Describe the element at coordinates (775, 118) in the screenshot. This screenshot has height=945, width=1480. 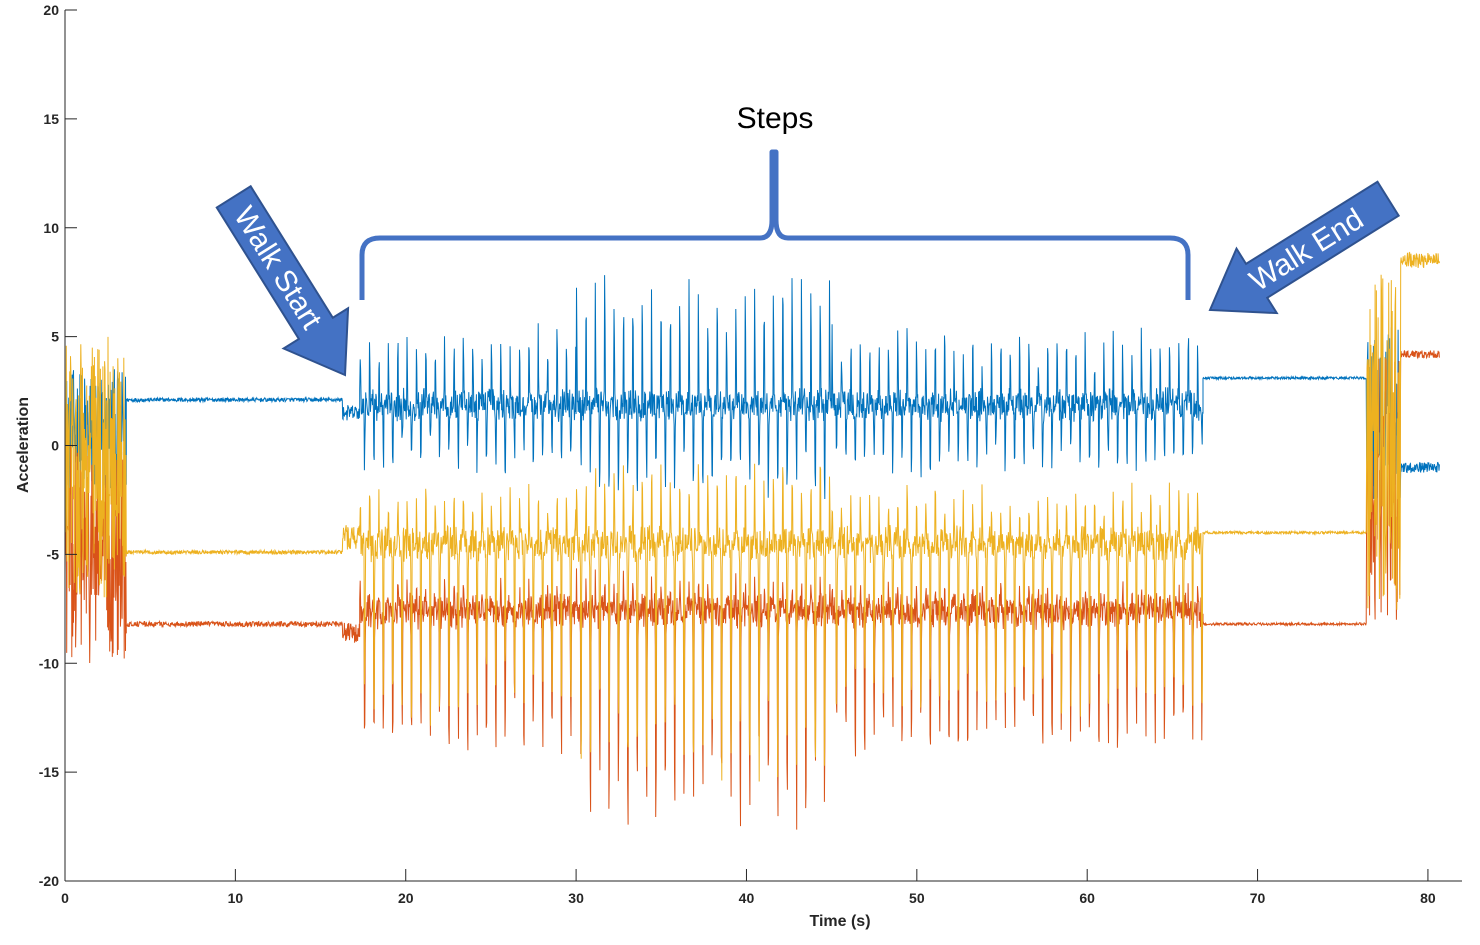
I see `steps-label: Steps` at that location.